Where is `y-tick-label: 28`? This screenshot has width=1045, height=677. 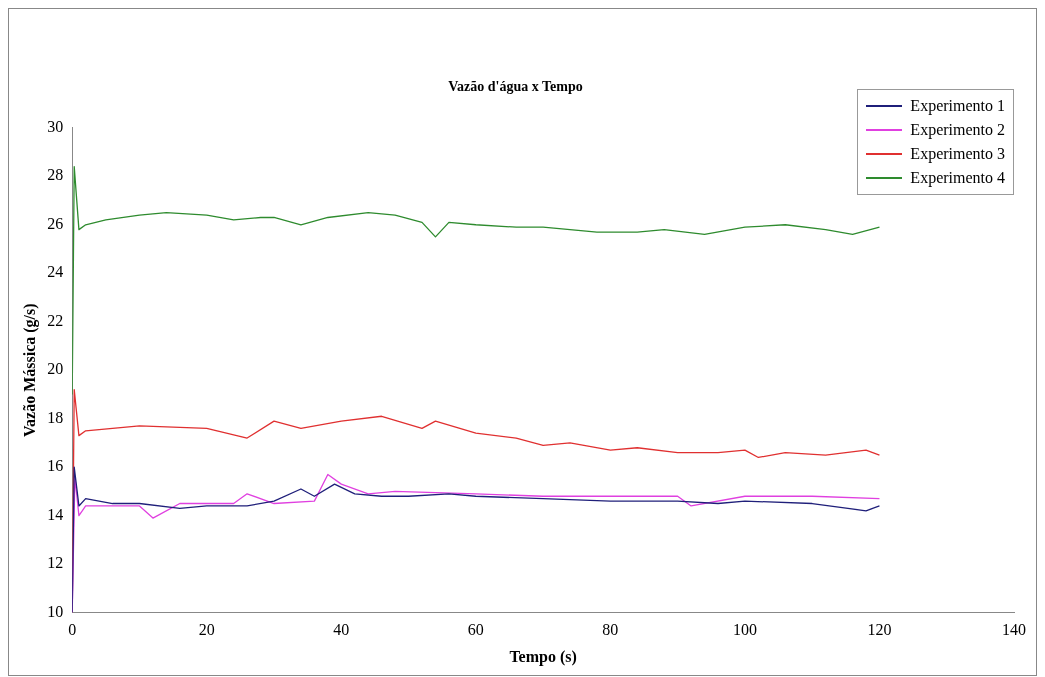 y-tick-label: 28 is located at coordinates (55, 175).